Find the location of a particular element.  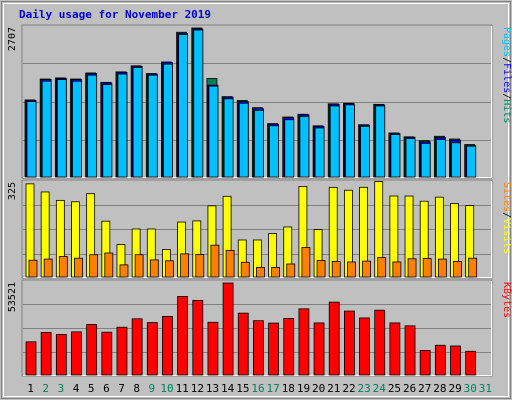

day-label-23: 23 is located at coordinates (364, 388).